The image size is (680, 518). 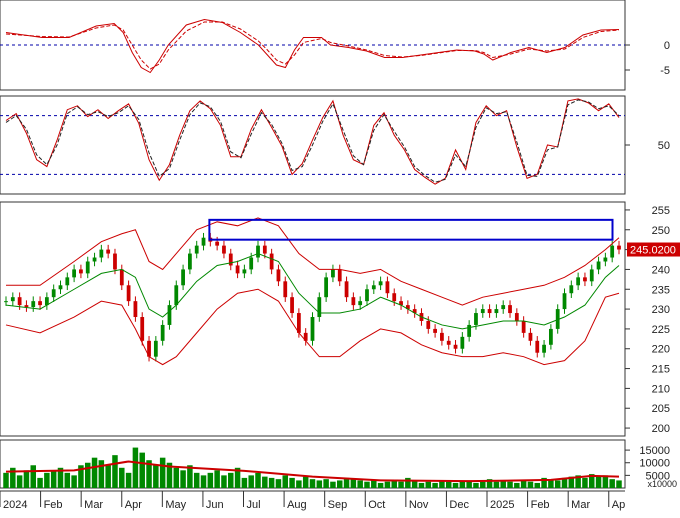 I want to click on x-axis-label: Sep, so click(x=338, y=505).